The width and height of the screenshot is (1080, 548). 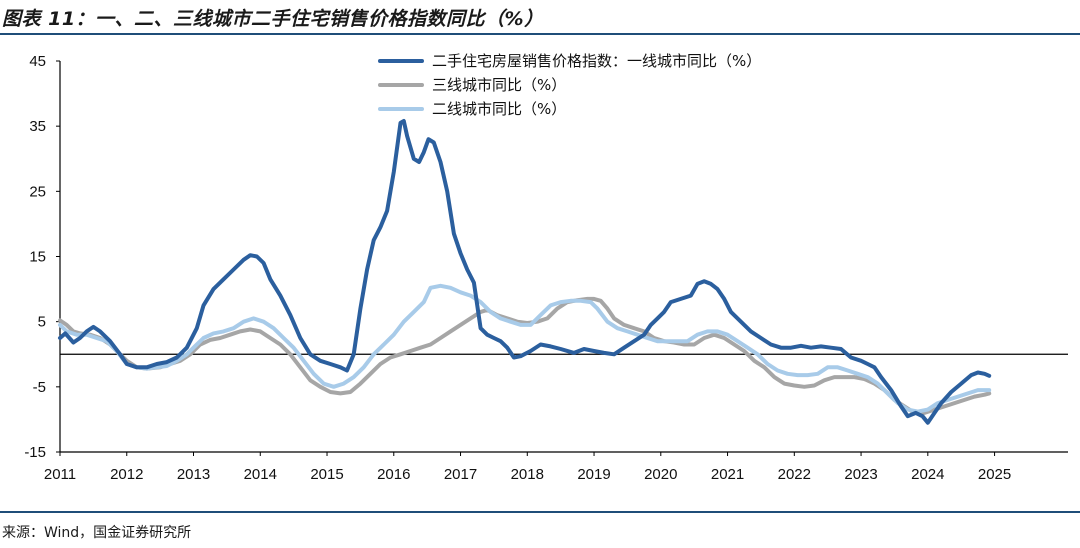 I want to click on x-tick-label: 2012, so click(x=126, y=474).